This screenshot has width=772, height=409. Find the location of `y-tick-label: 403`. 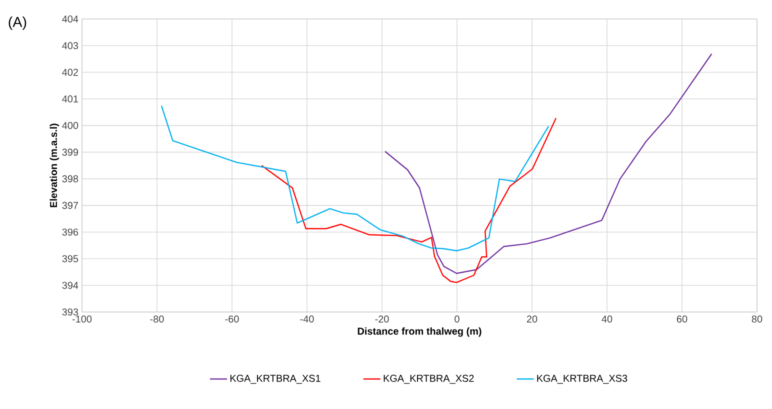

y-tick-label: 403 is located at coordinates (70, 46).